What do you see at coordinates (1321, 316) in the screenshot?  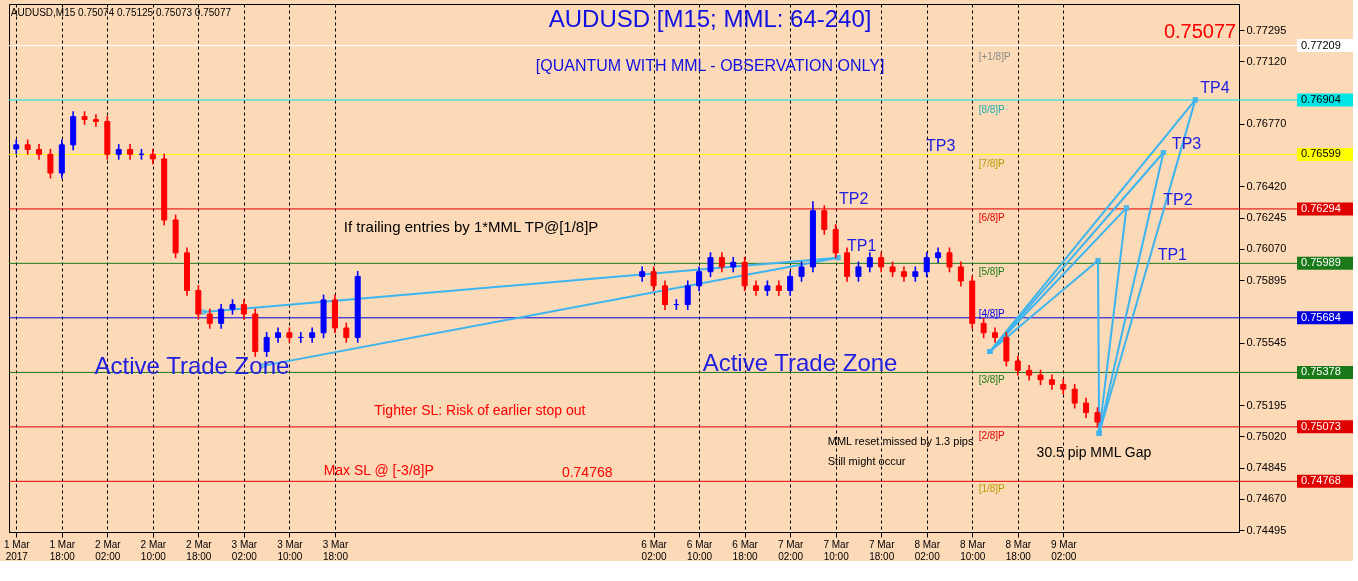 I see `ref-line-label: 0.75684` at bounding box center [1321, 316].